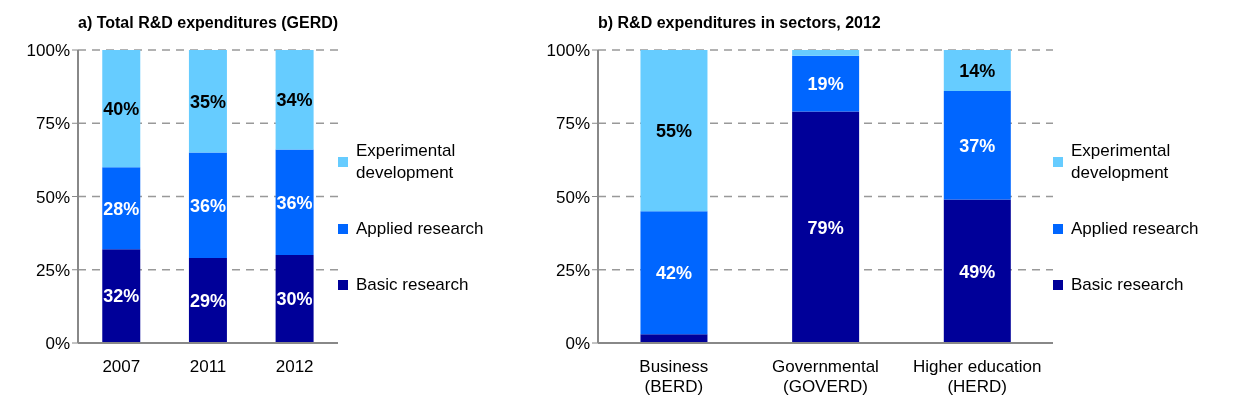 The height and width of the screenshot is (407, 1255). I want to click on data-label: 28%, so click(121, 208).